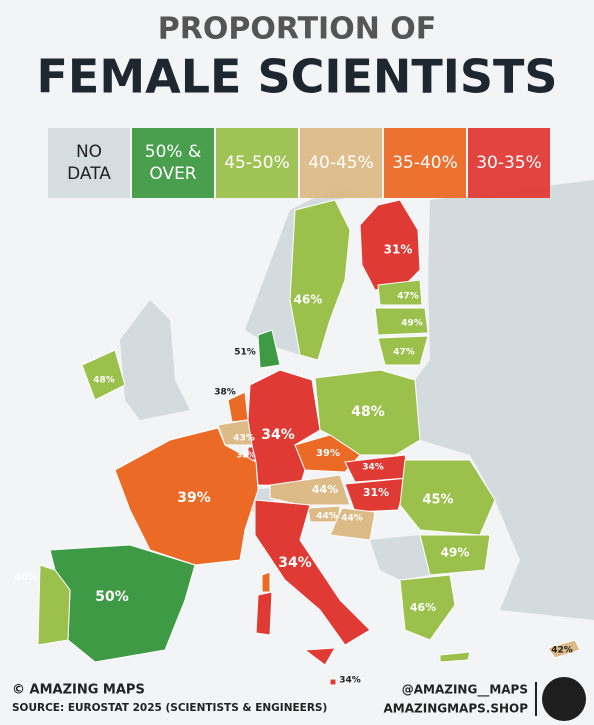 Image resolution: width=594 pixels, height=725 pixels. Describe the element at coordinates (244, 439) in the screenshot. I see `country-label: 43%` at that location.